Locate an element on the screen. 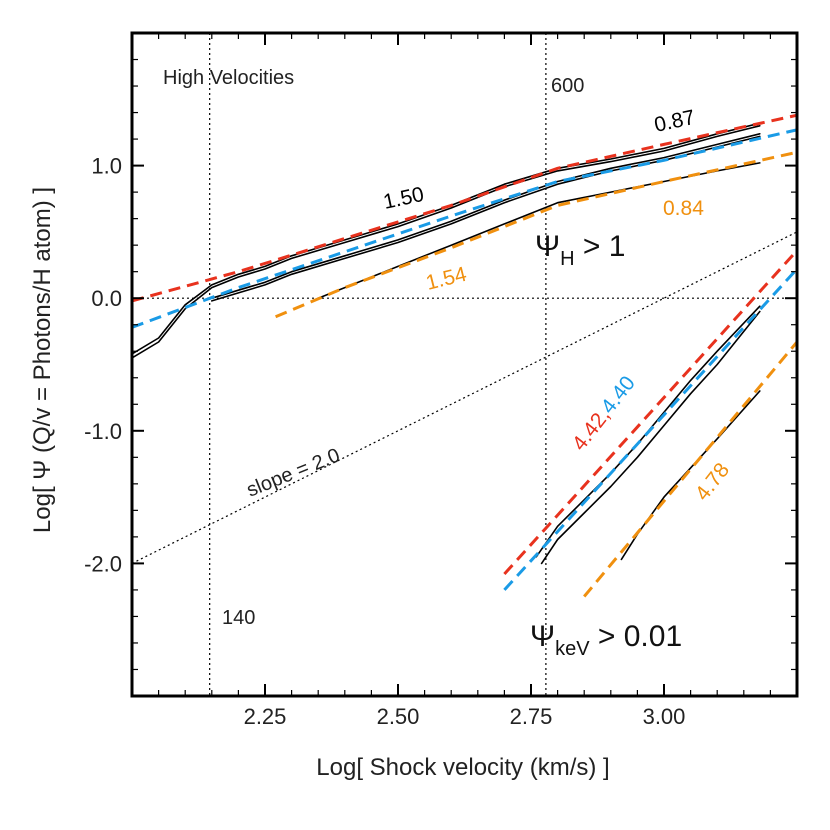 The width and height of the screenshot is (830, 830). y-tick-label: -1.0 is located at coordinates (103, 431).